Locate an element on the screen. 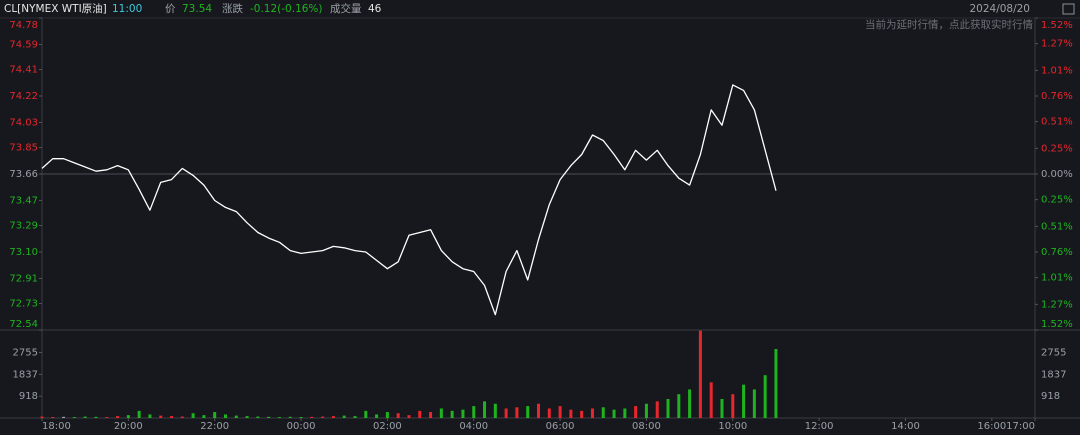 This screenshot has height=435, width=1080. price: 73.54 is located at coordinates (197, 9).